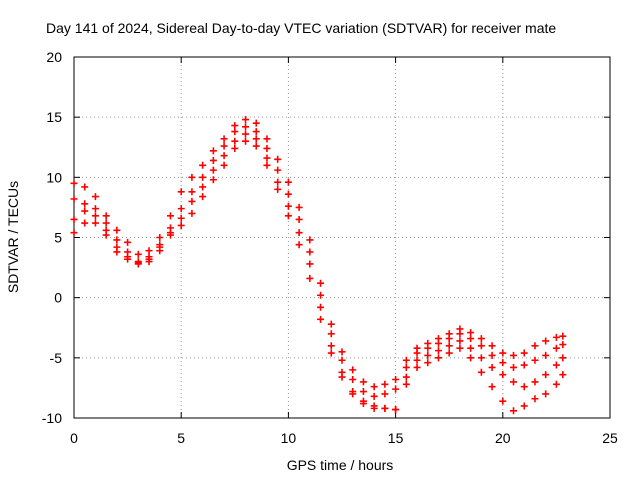 The height and width of the screenshot is (480, 640). I want to click on y-tick-label: 0, so click(58, 298).